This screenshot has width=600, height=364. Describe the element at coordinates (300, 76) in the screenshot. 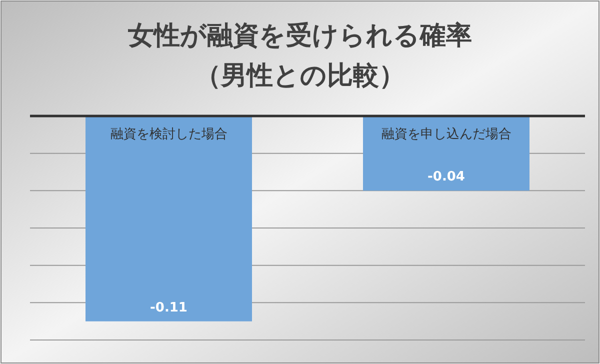

I see `chart-subtitle: （男性との比較）` at that location.